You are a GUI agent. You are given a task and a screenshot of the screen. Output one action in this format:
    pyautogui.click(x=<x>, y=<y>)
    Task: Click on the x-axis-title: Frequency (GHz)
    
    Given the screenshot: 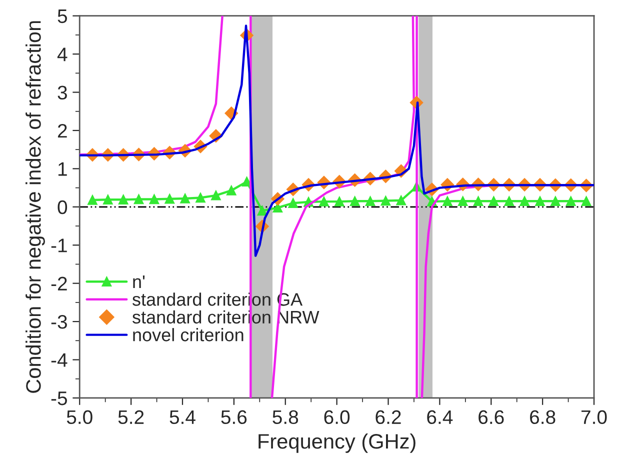 What is the action you would take?
    pyautogui.click(x=337, y=443)
    